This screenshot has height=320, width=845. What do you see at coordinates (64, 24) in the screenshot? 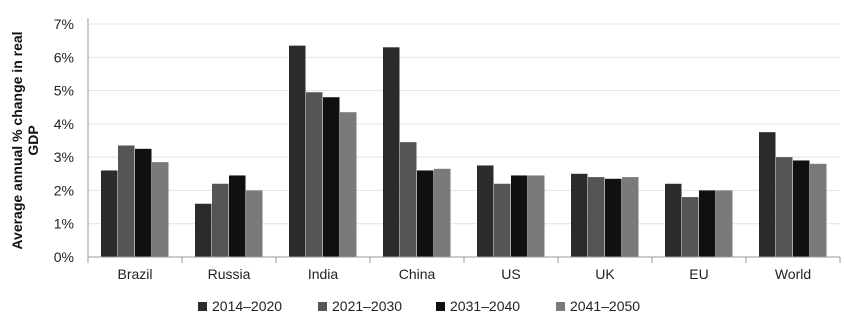
I see `y-tick-label: 7%` at bounding box center [64, 24].